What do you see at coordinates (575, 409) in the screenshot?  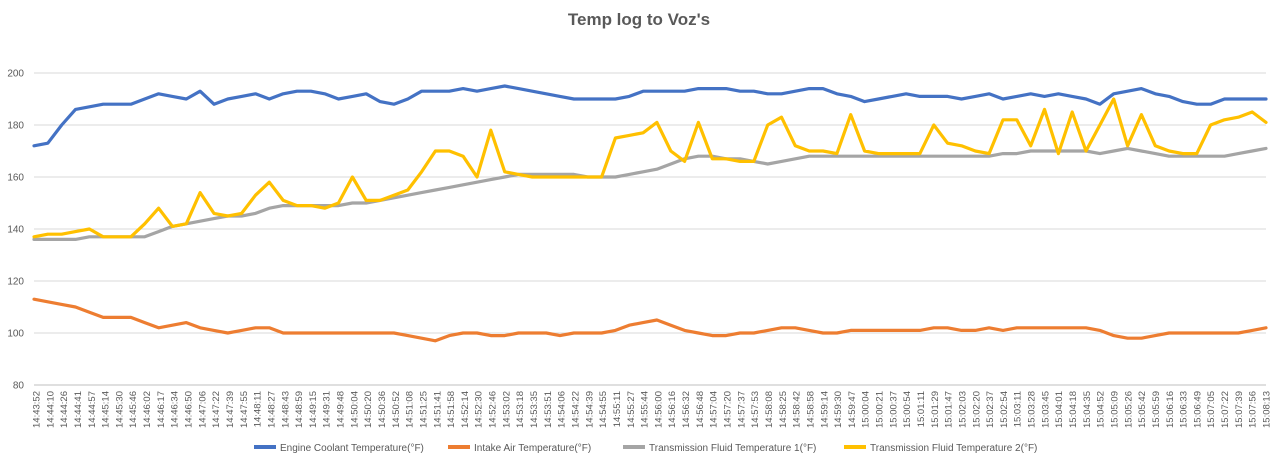 I see `x-tick-label: 14:54:22` at bounding box center [575, 409].